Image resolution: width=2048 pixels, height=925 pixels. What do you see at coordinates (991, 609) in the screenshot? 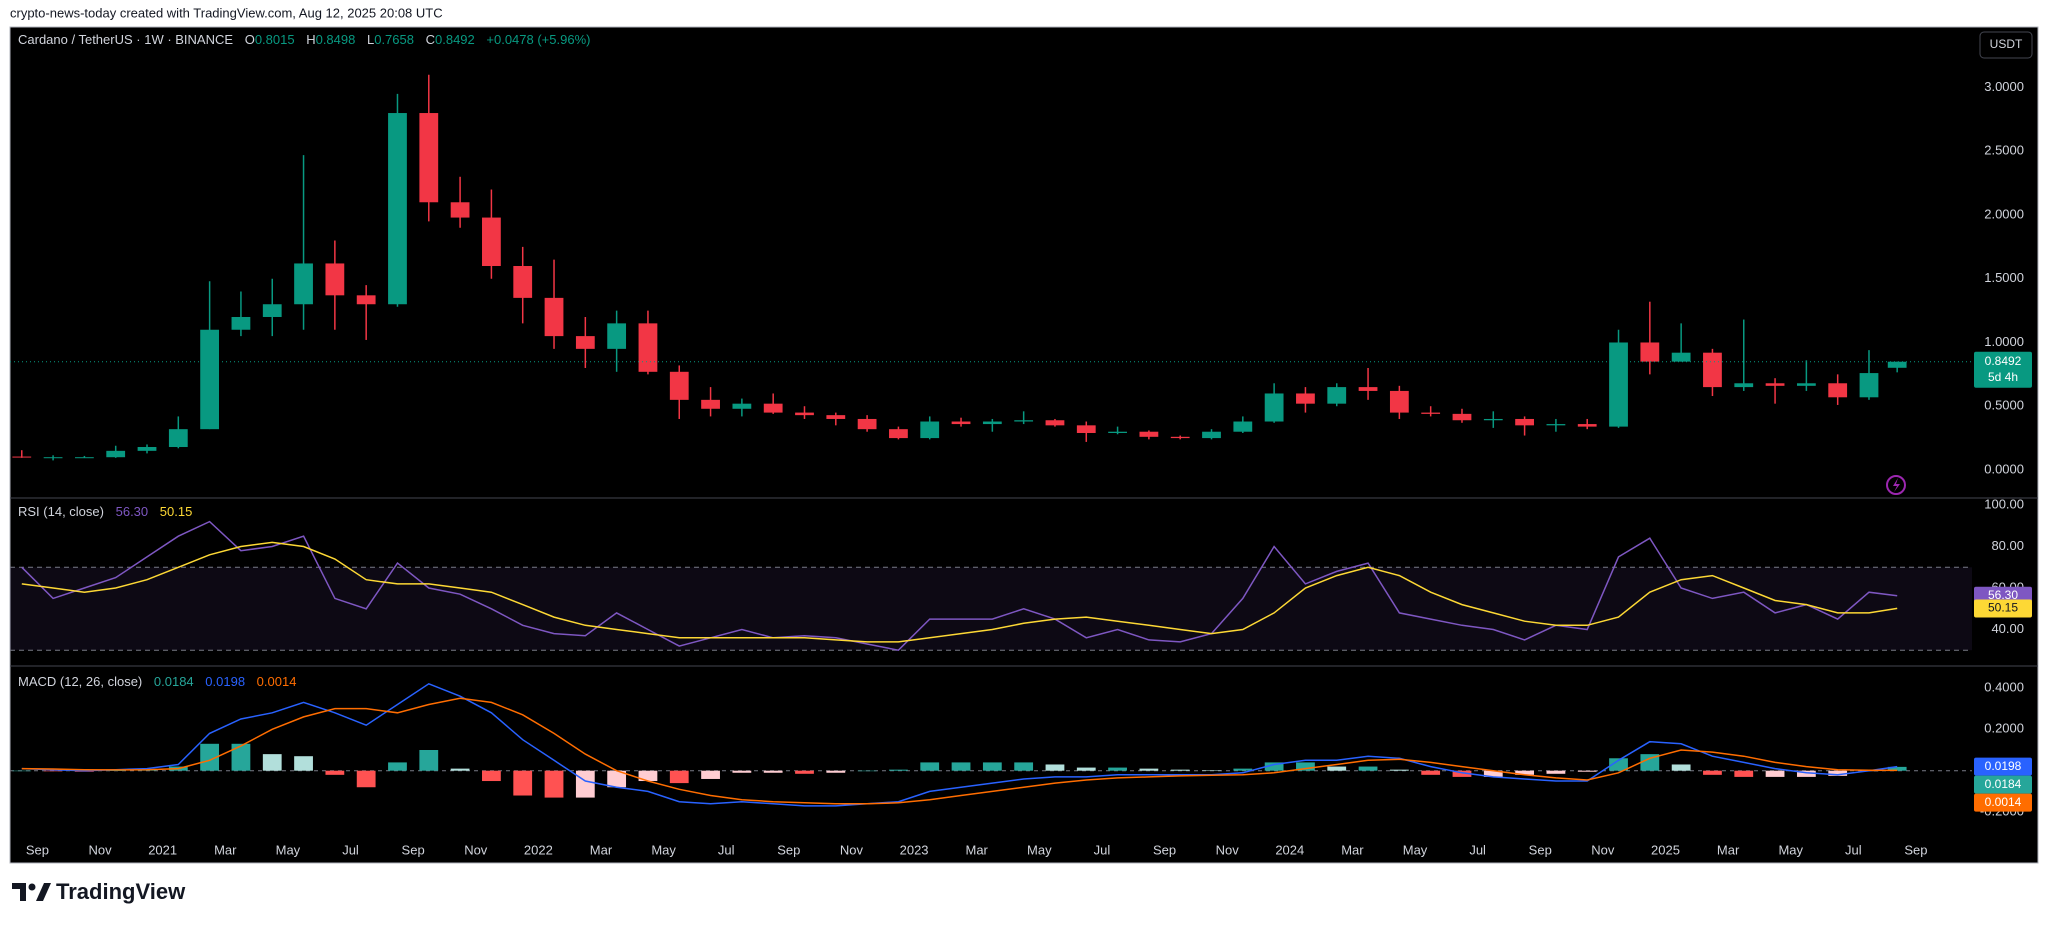
I see `rsi-band-fill` at bounding box center [991, 609].